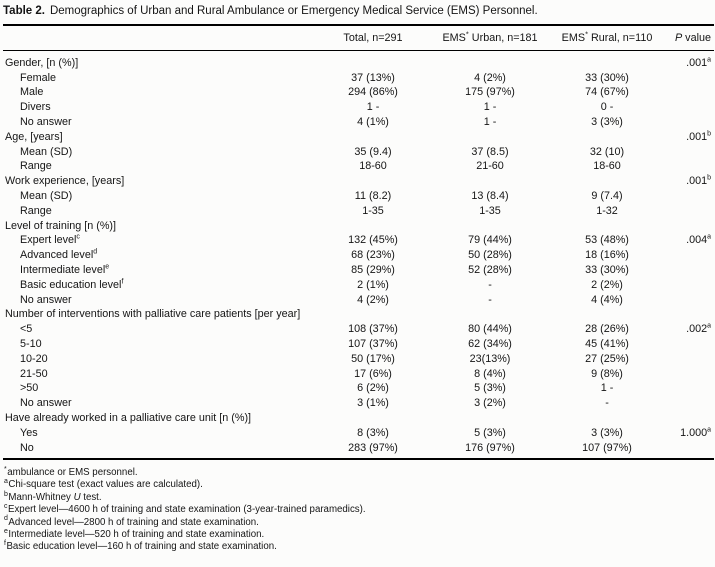  Describe the element at coordinates (607, 358) in the screenshot. I see `cell-ems-rural: 27 (25%)` at that location.